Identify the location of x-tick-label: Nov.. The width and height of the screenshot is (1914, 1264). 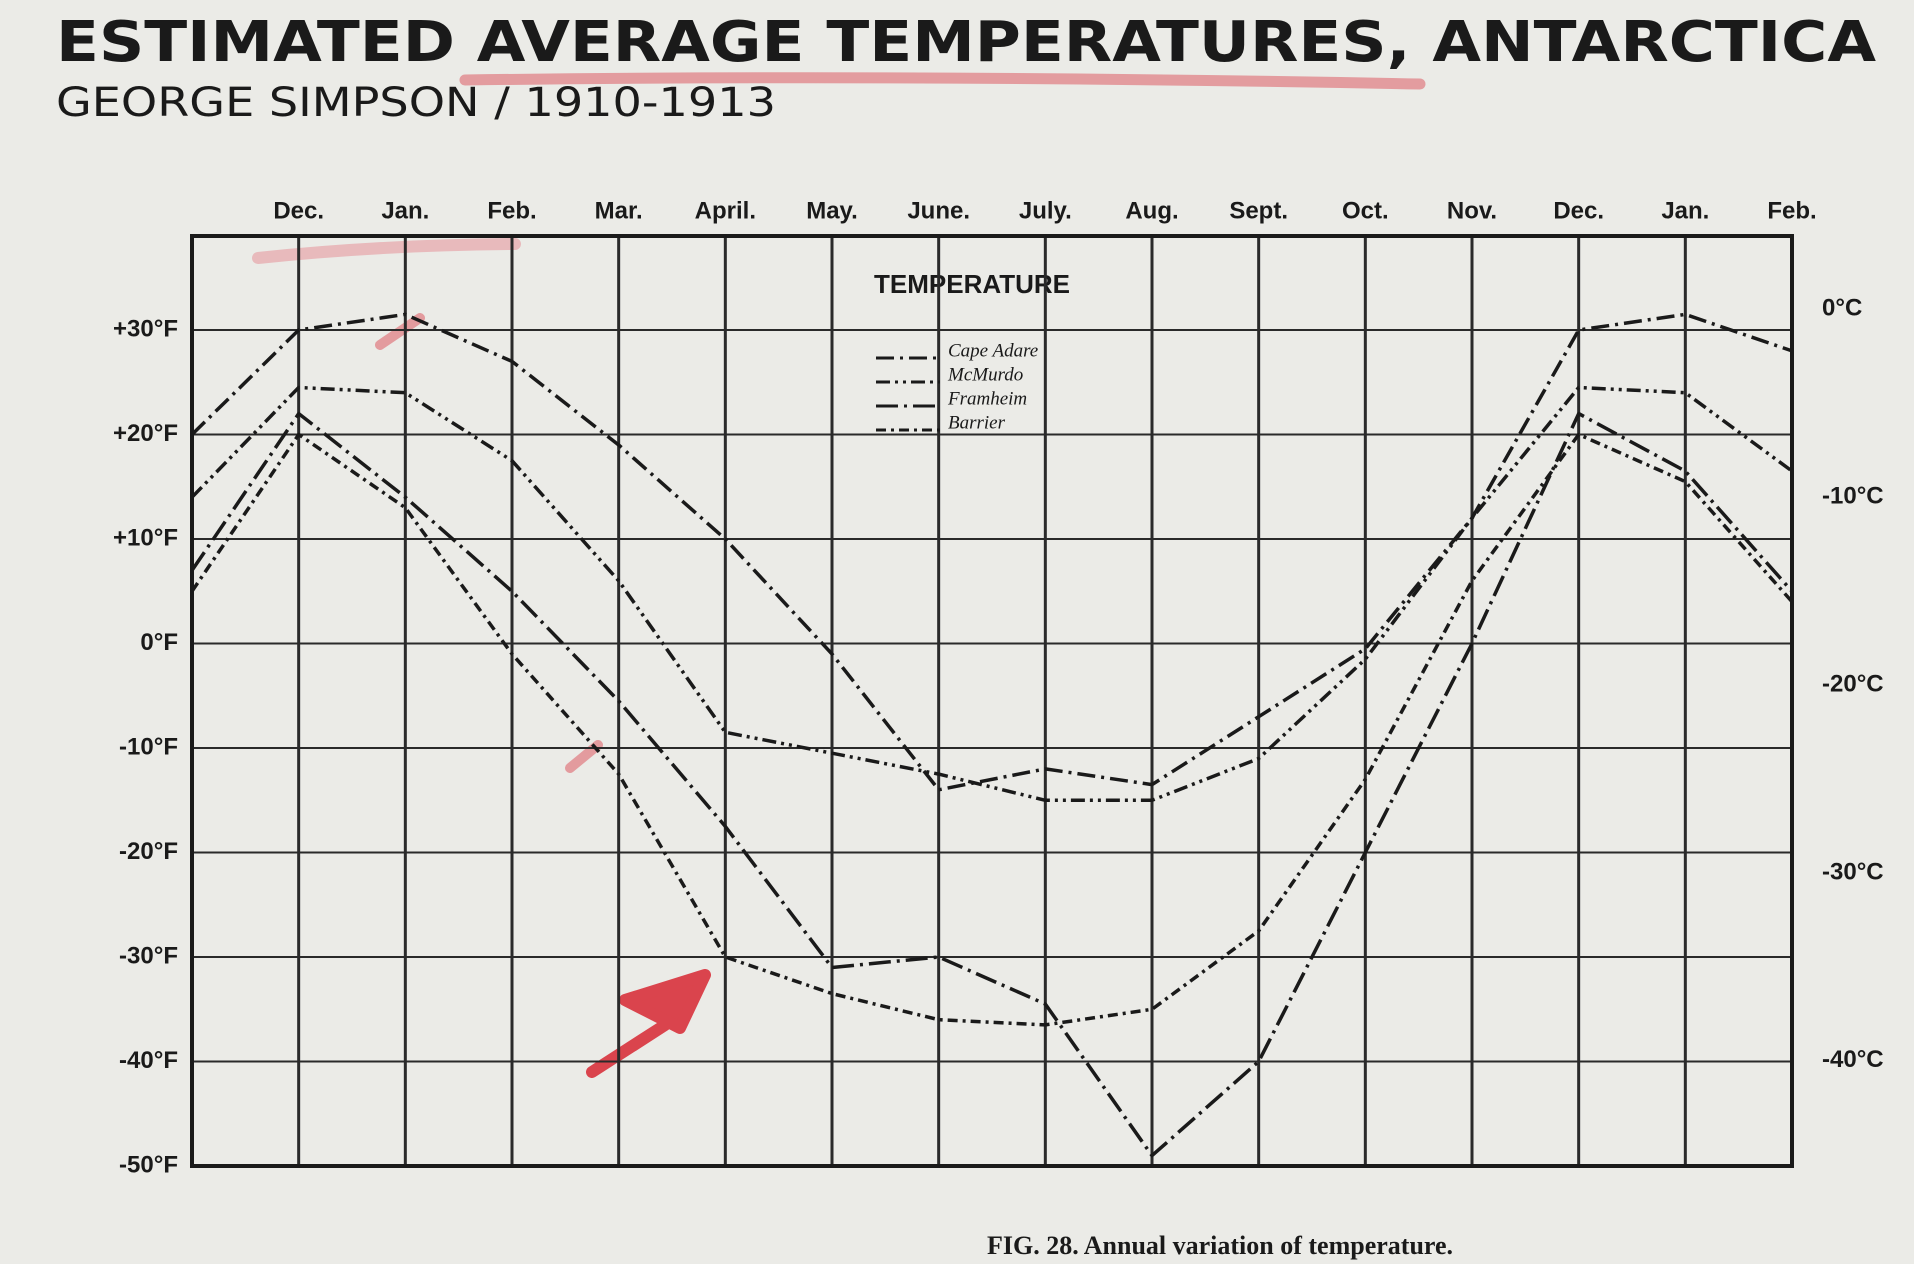
(1472, 210).